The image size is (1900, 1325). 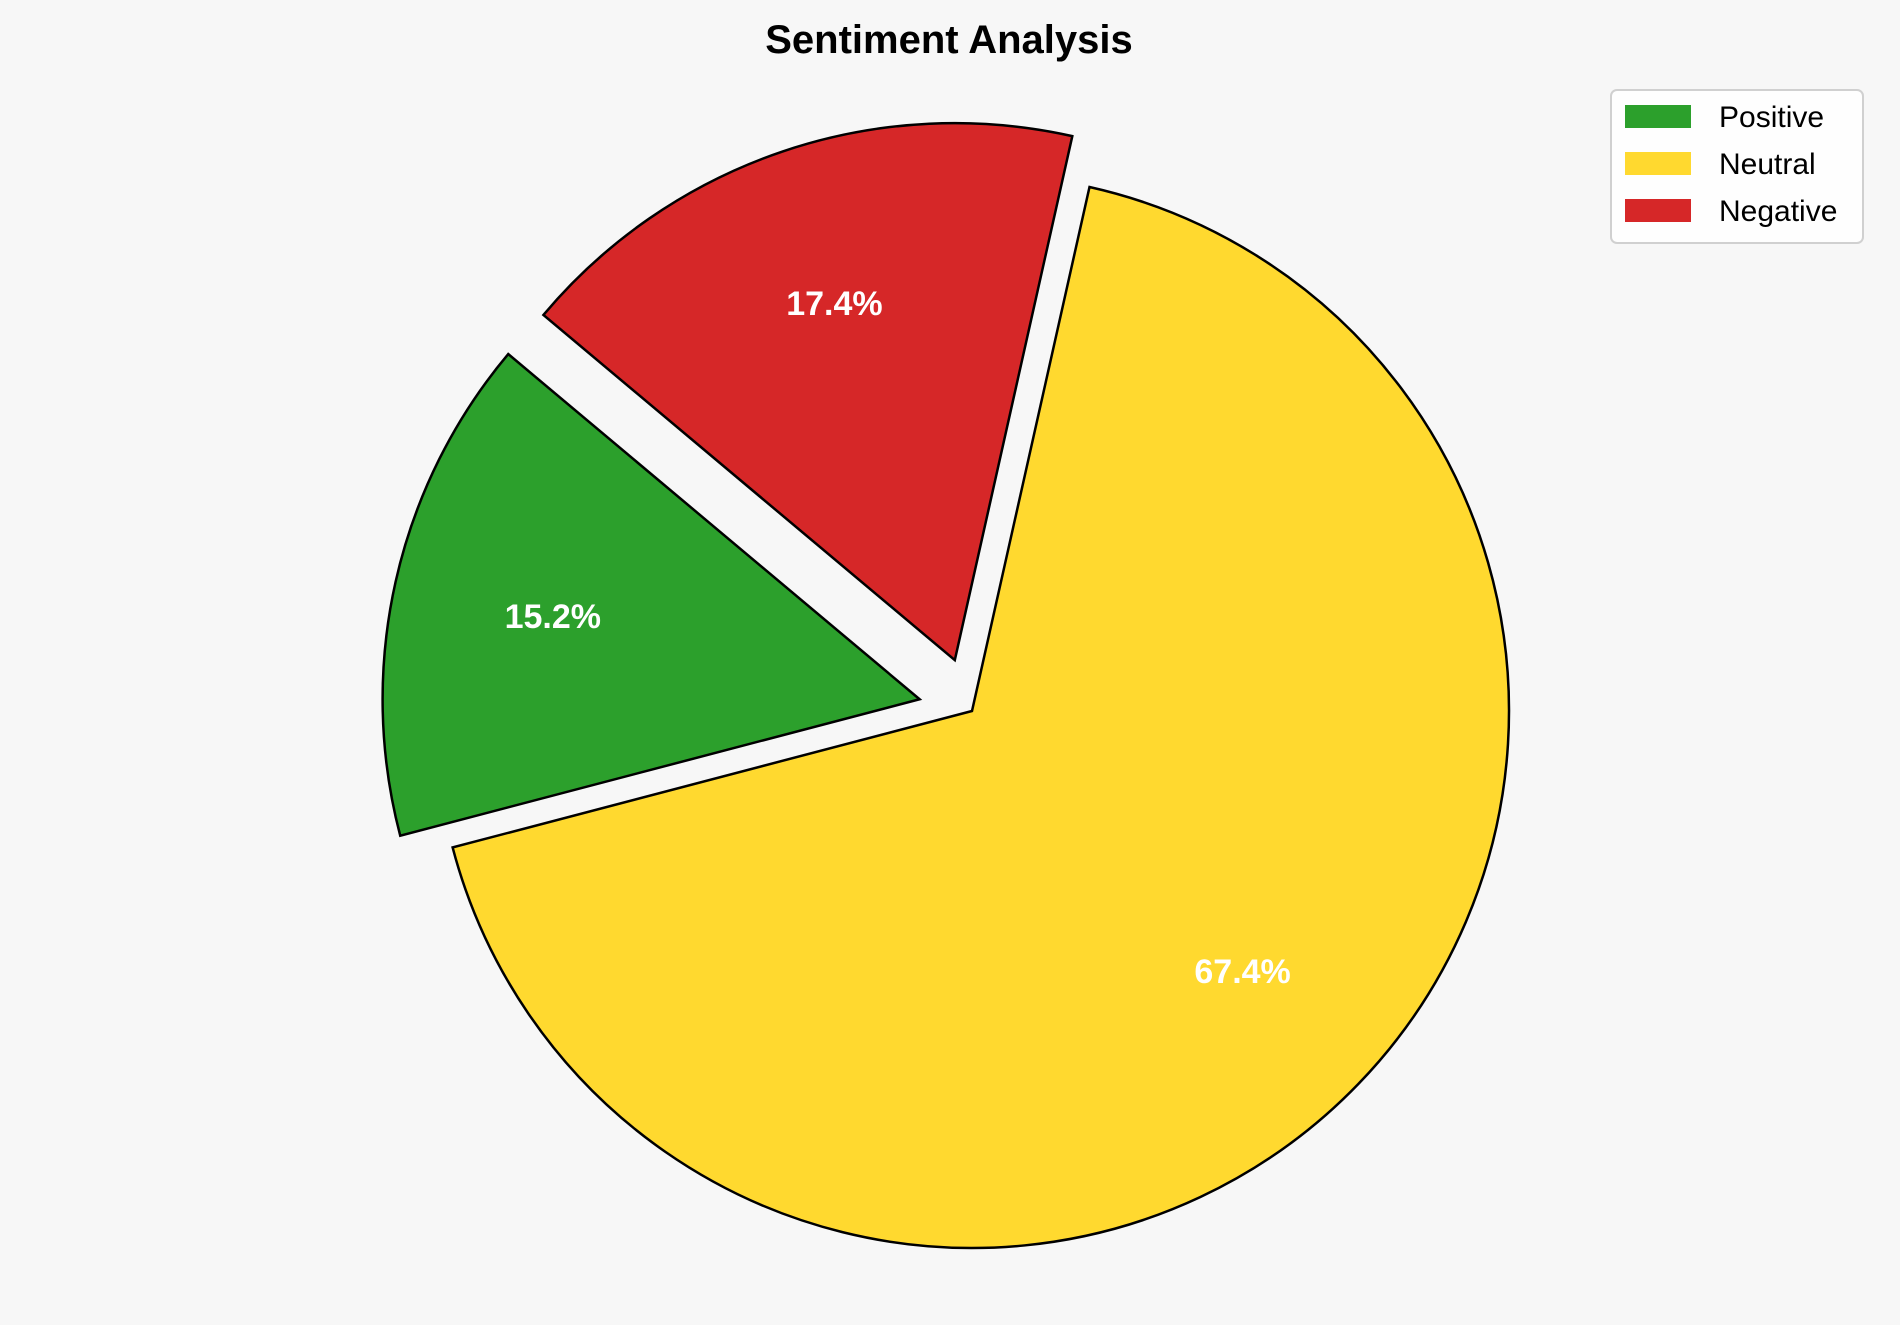 I want to click on legend-swatch-neutral, so click(x=1658, y=163).